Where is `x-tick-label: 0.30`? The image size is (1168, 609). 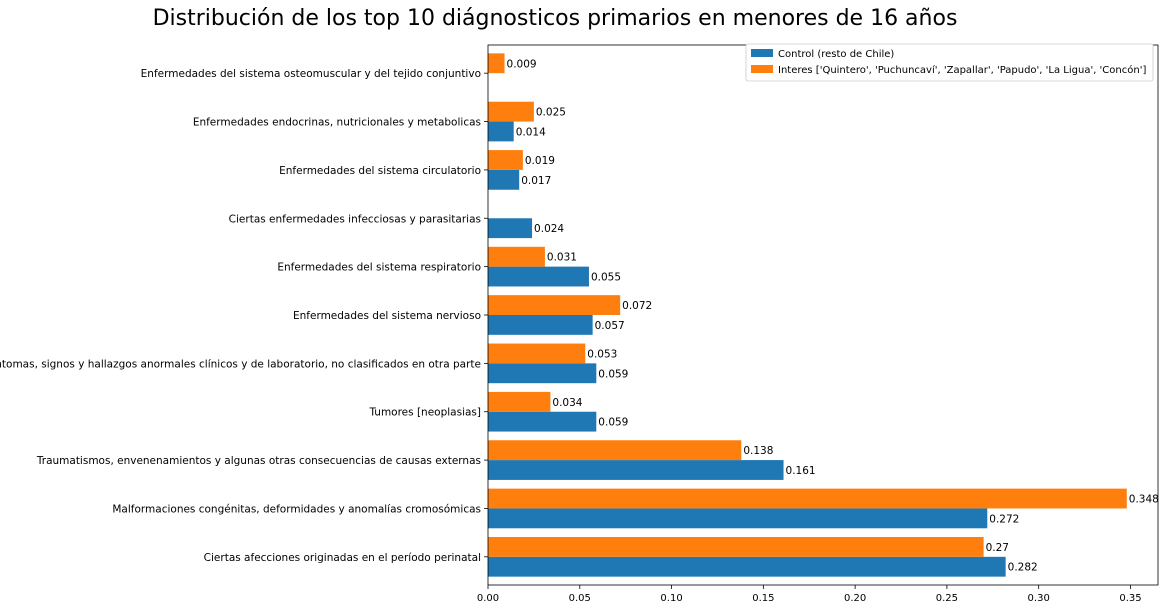 x-tick-label: 0.30 is located at coordinates (1039, 598).